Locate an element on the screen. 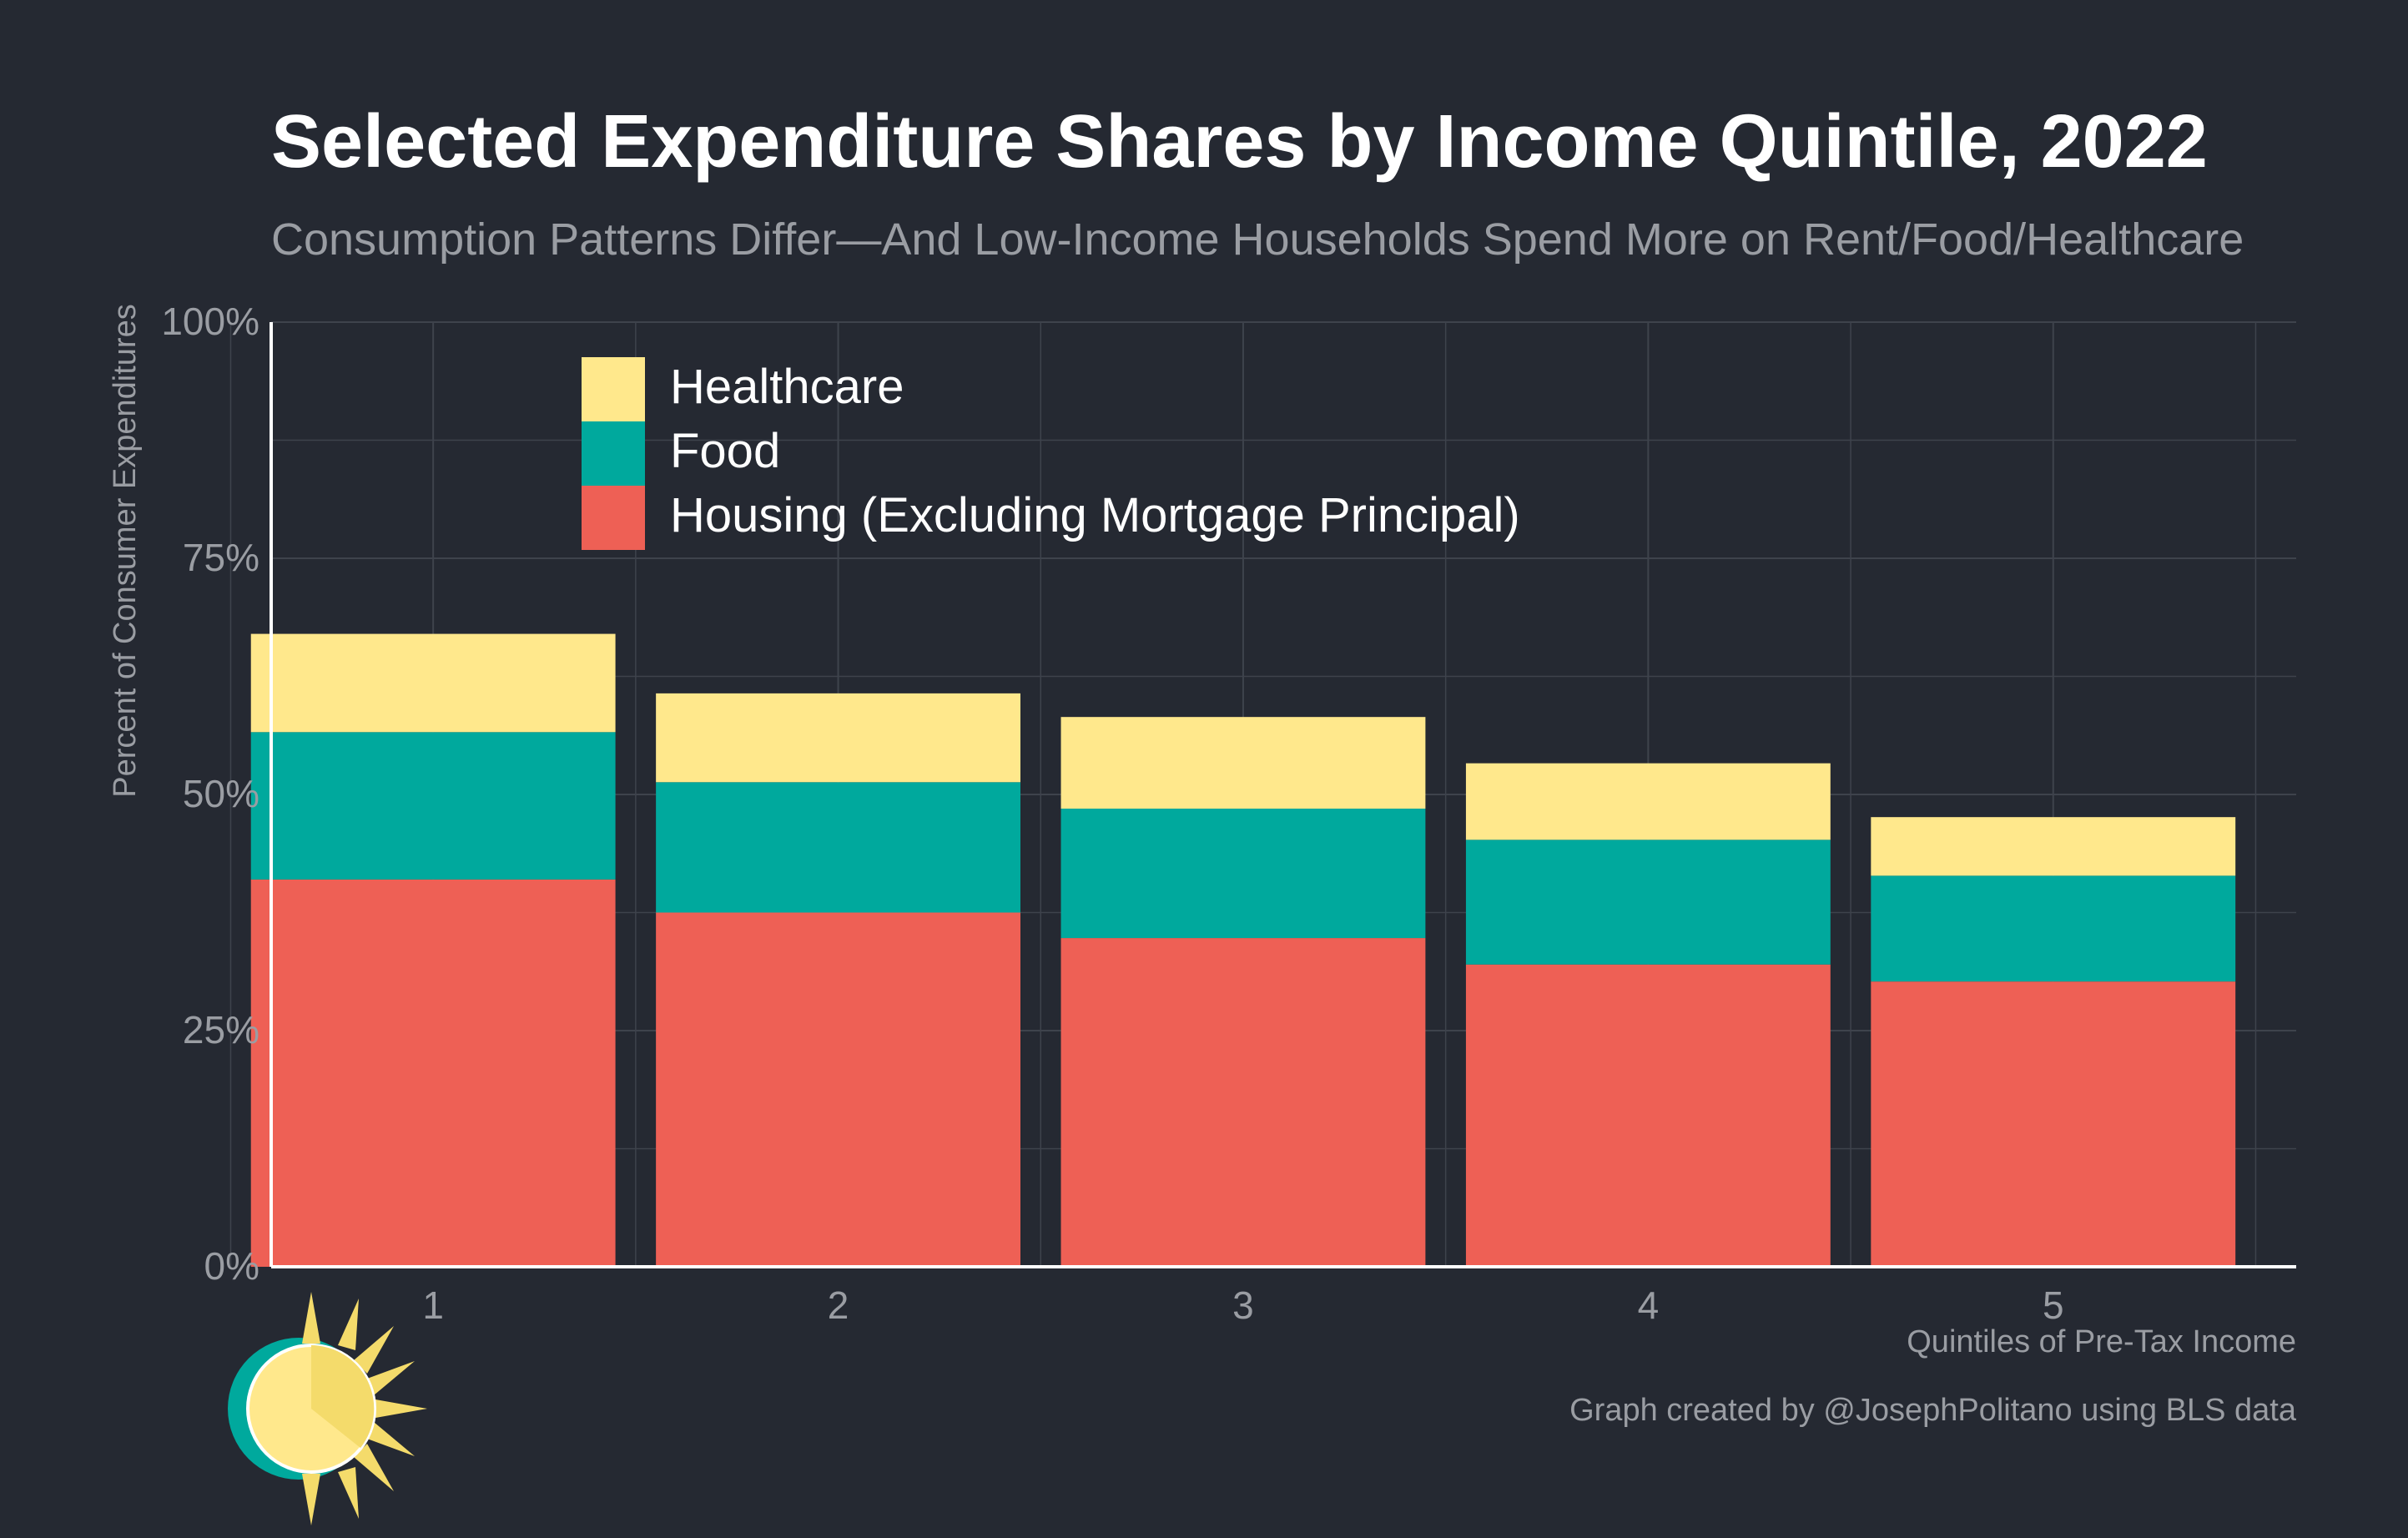 This screenshot has height=1538, width=2408. bar-housing-q2 is located at coordinates (838, 1089).